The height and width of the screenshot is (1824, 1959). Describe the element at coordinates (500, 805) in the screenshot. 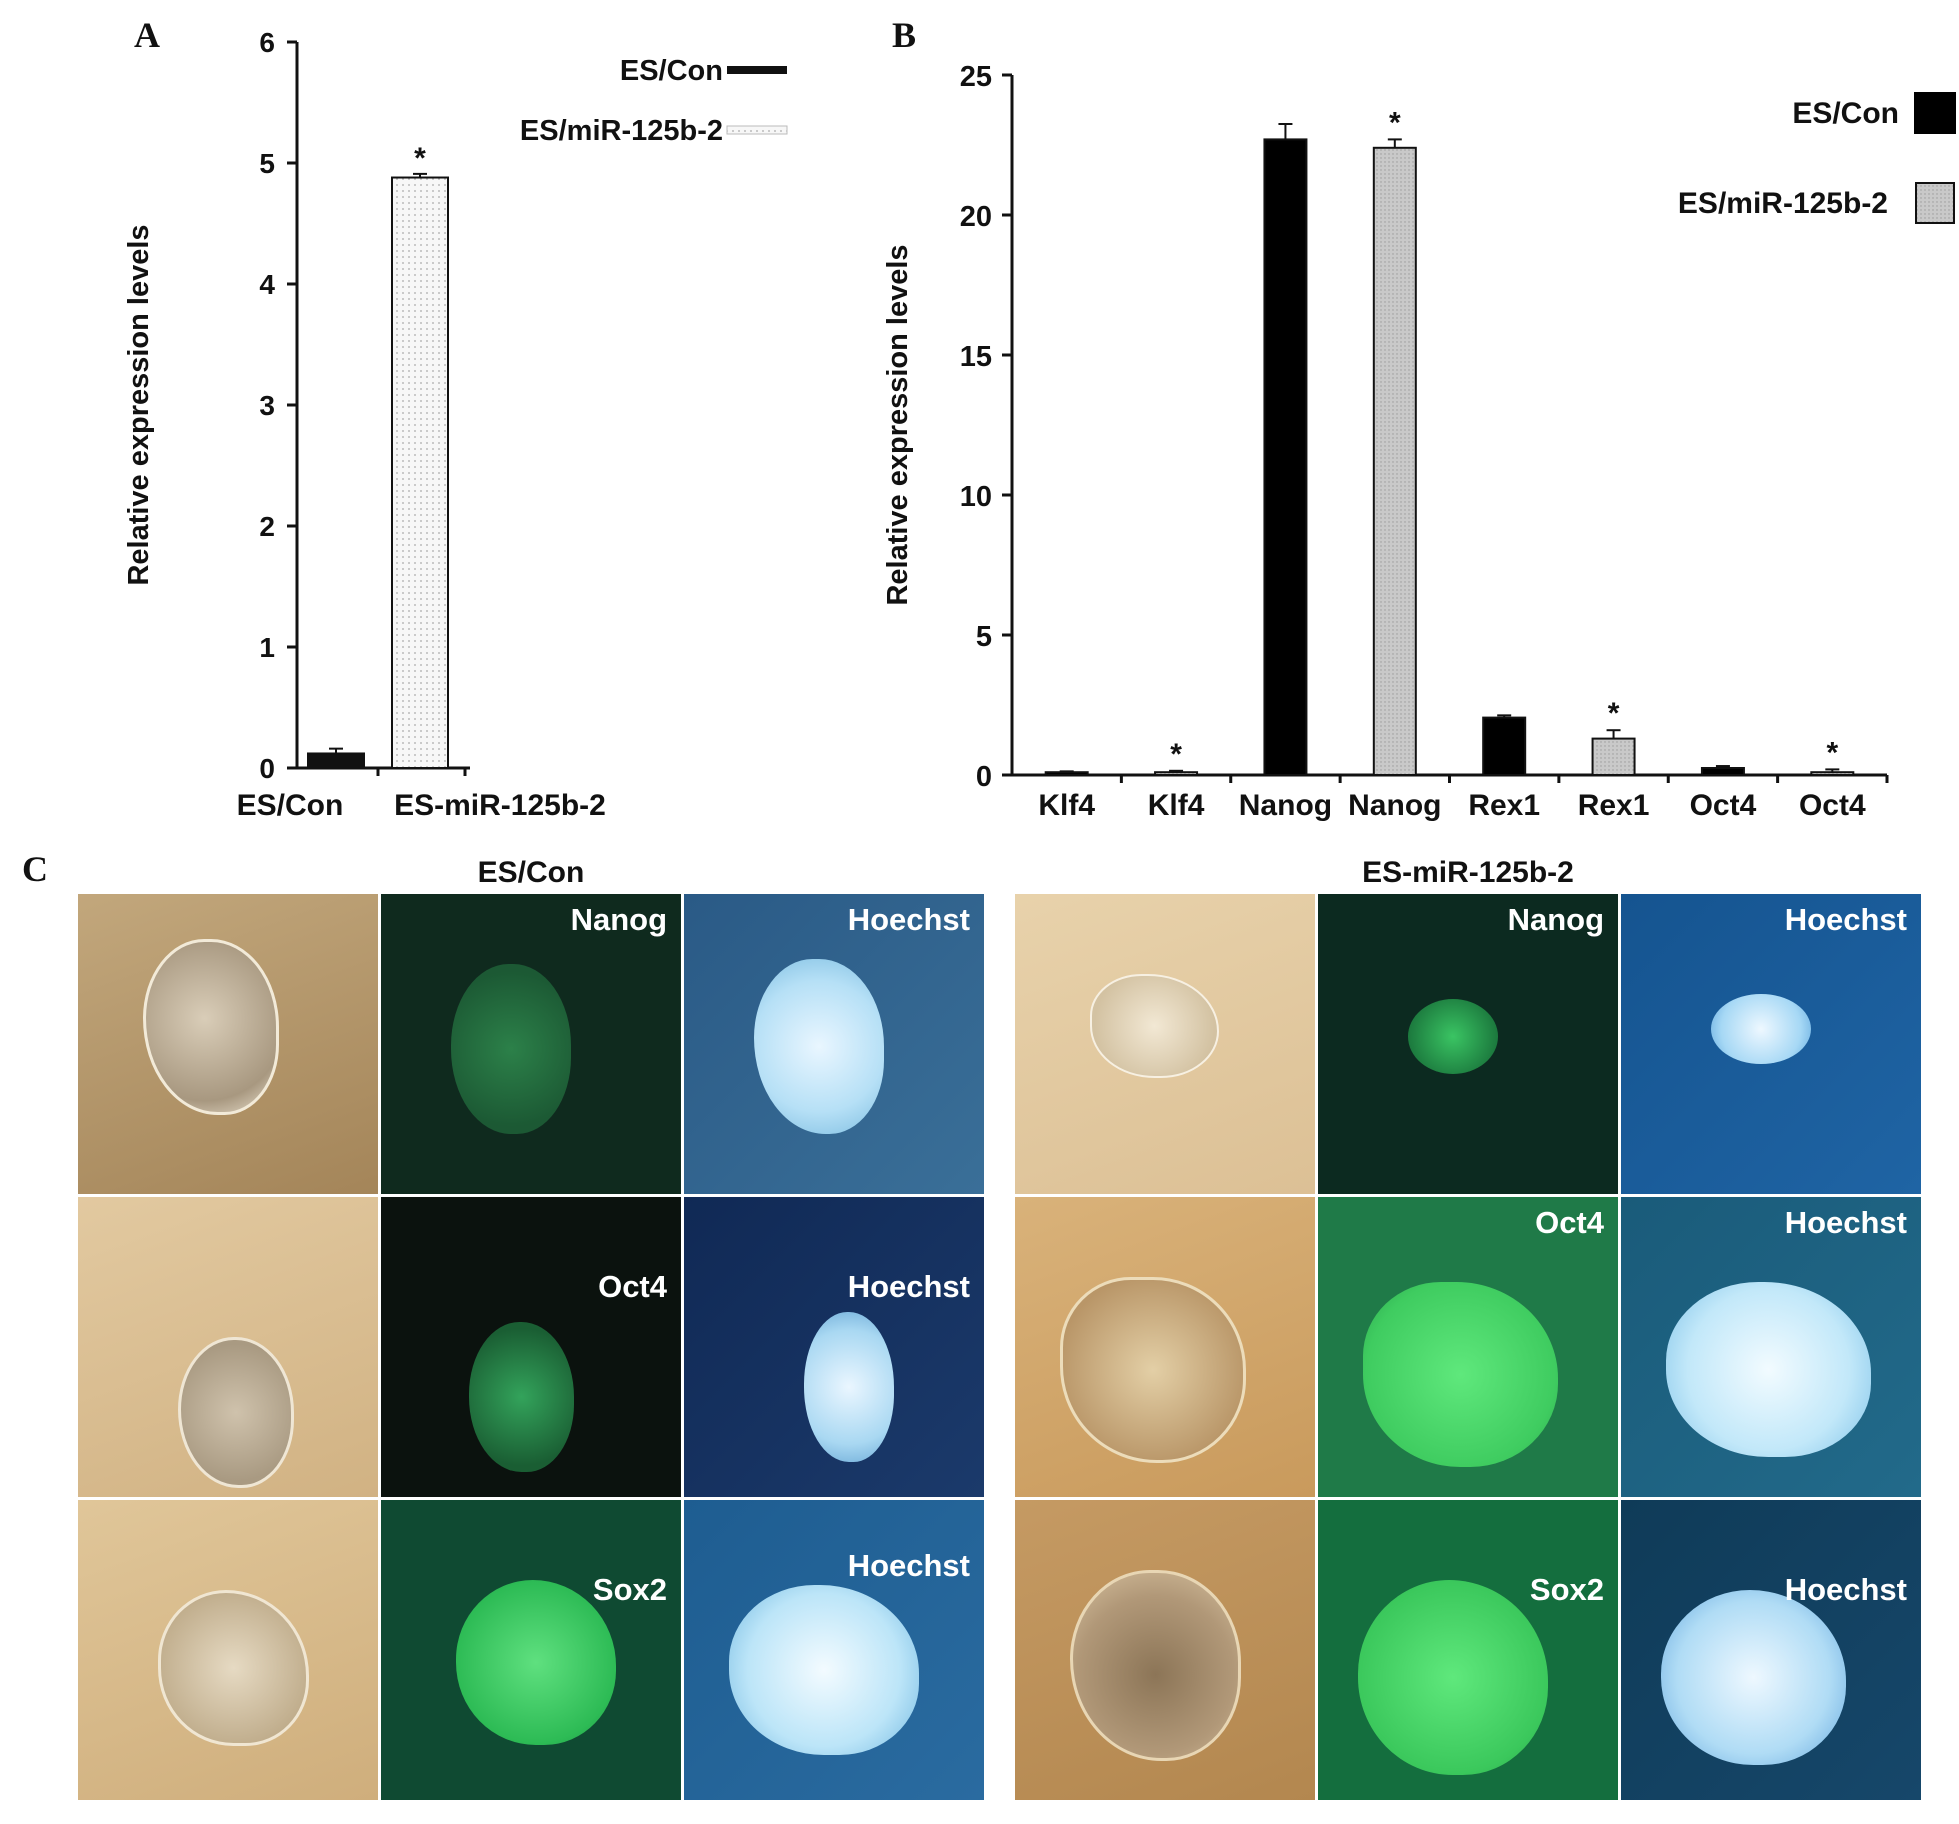

I see `x-tick-label: ES-miR-125b-2` at that location.